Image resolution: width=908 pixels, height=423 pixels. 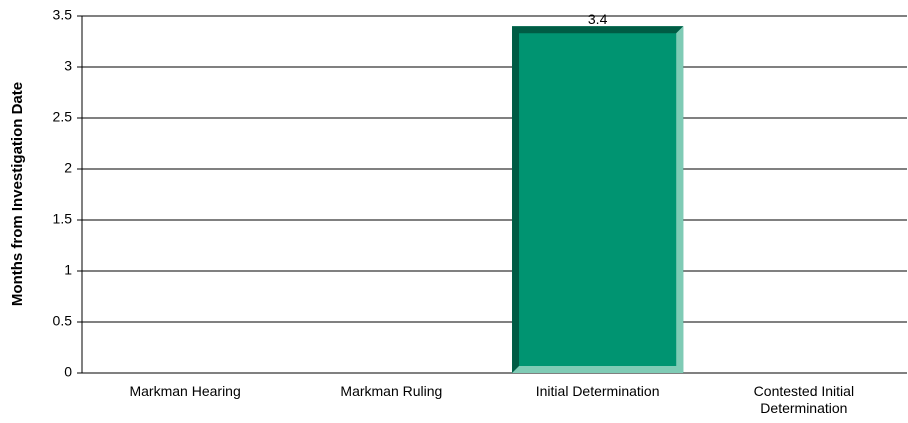 What do you see at coordinates (63, 15) in the screenshot?
I see `y-tick-label: 3.5` at bounding box center [63, 15].